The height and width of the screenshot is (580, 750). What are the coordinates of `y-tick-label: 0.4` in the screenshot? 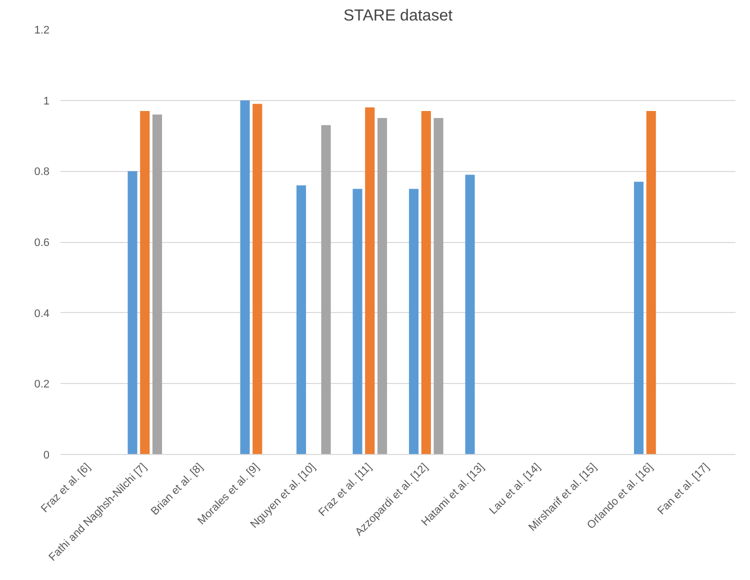 It's located at (42, 314).